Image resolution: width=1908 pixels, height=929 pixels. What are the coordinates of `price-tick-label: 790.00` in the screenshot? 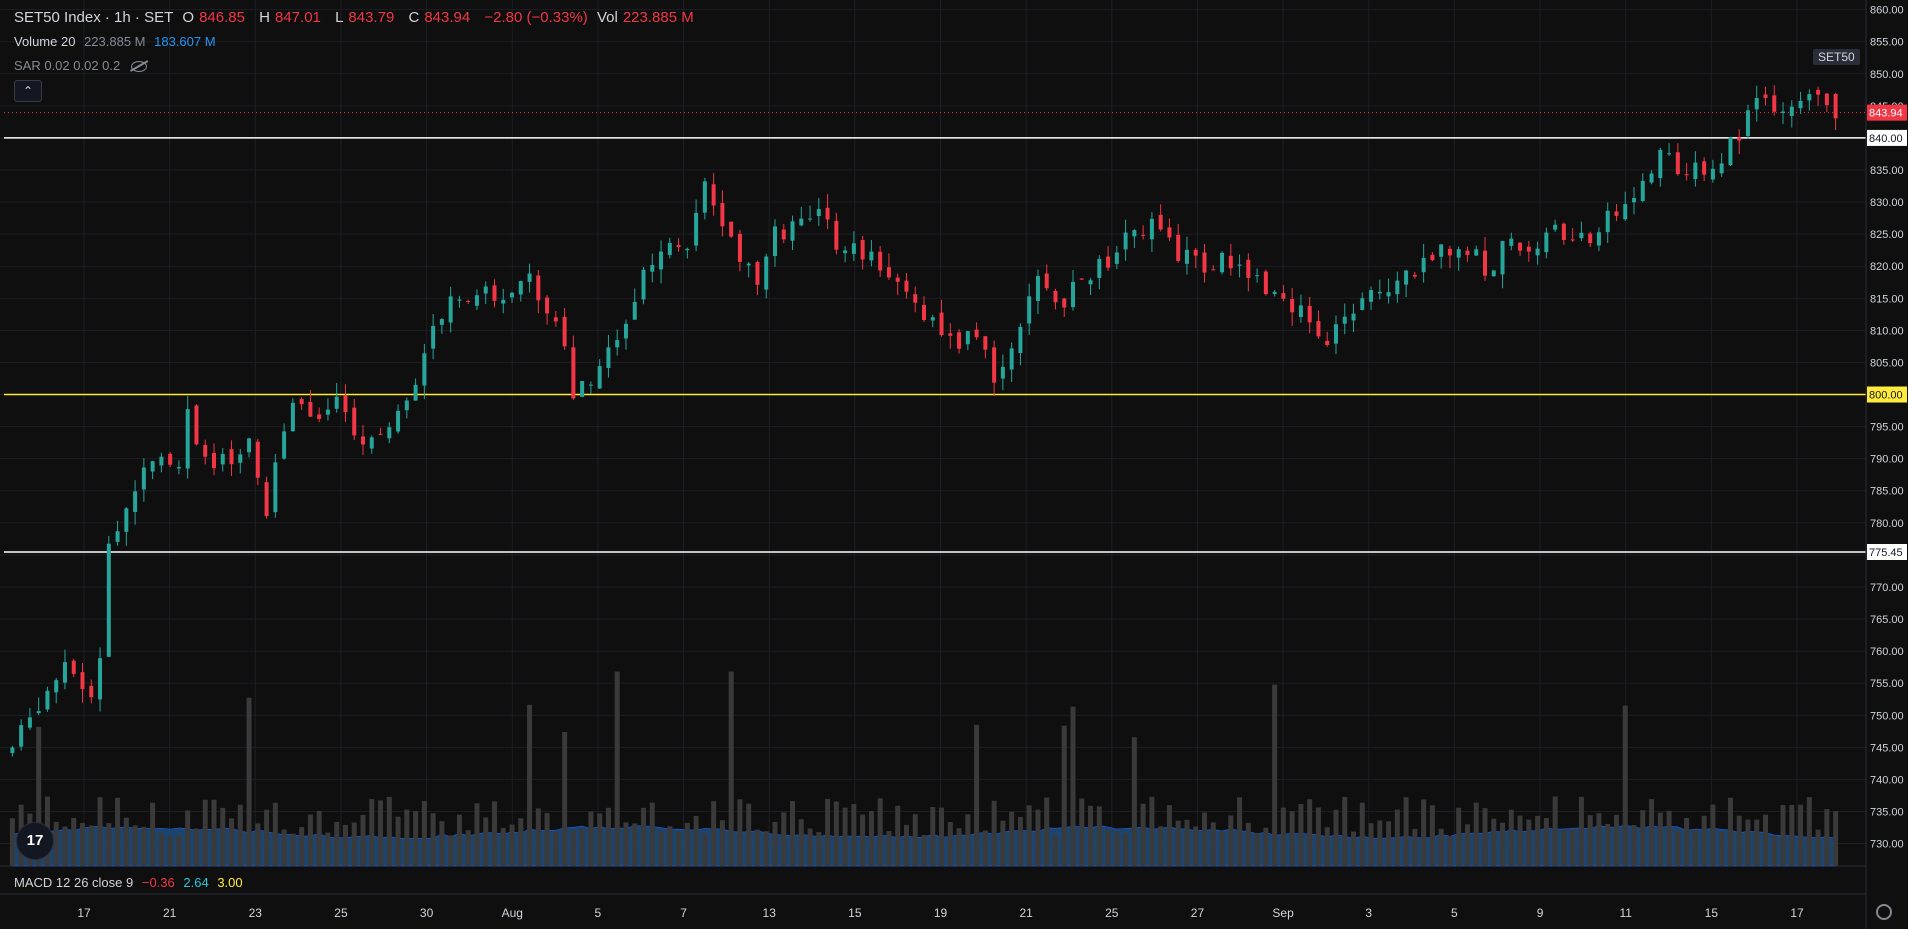 It's located at (1887, 460).